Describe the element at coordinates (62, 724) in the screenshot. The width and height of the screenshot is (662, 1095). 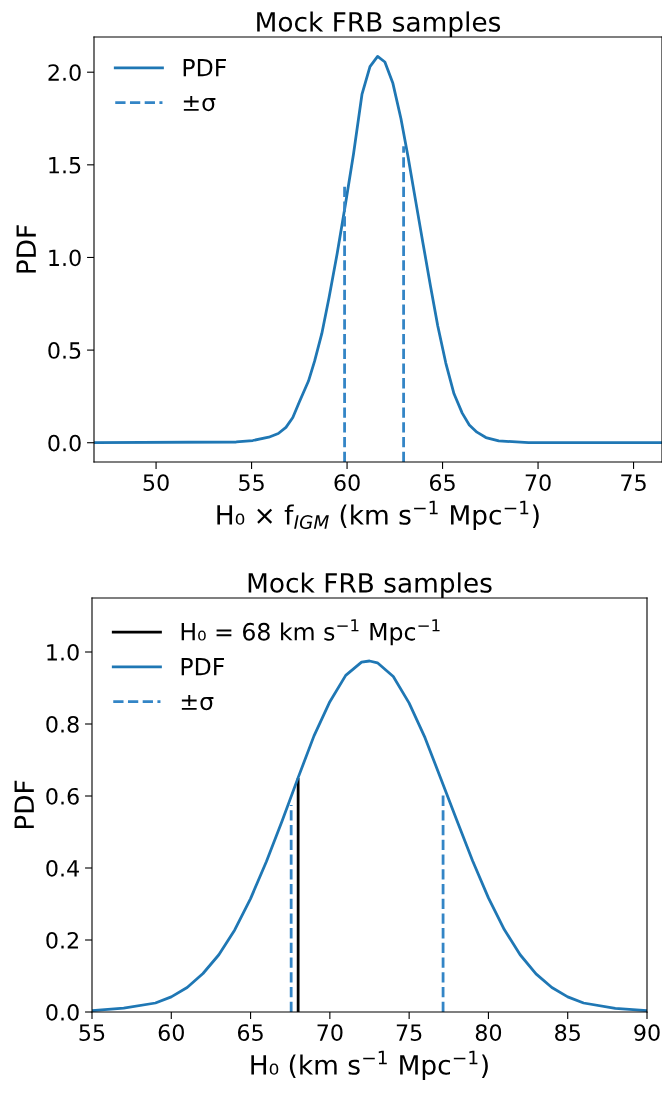
I see `y-tick-label: 0.8` at that location.